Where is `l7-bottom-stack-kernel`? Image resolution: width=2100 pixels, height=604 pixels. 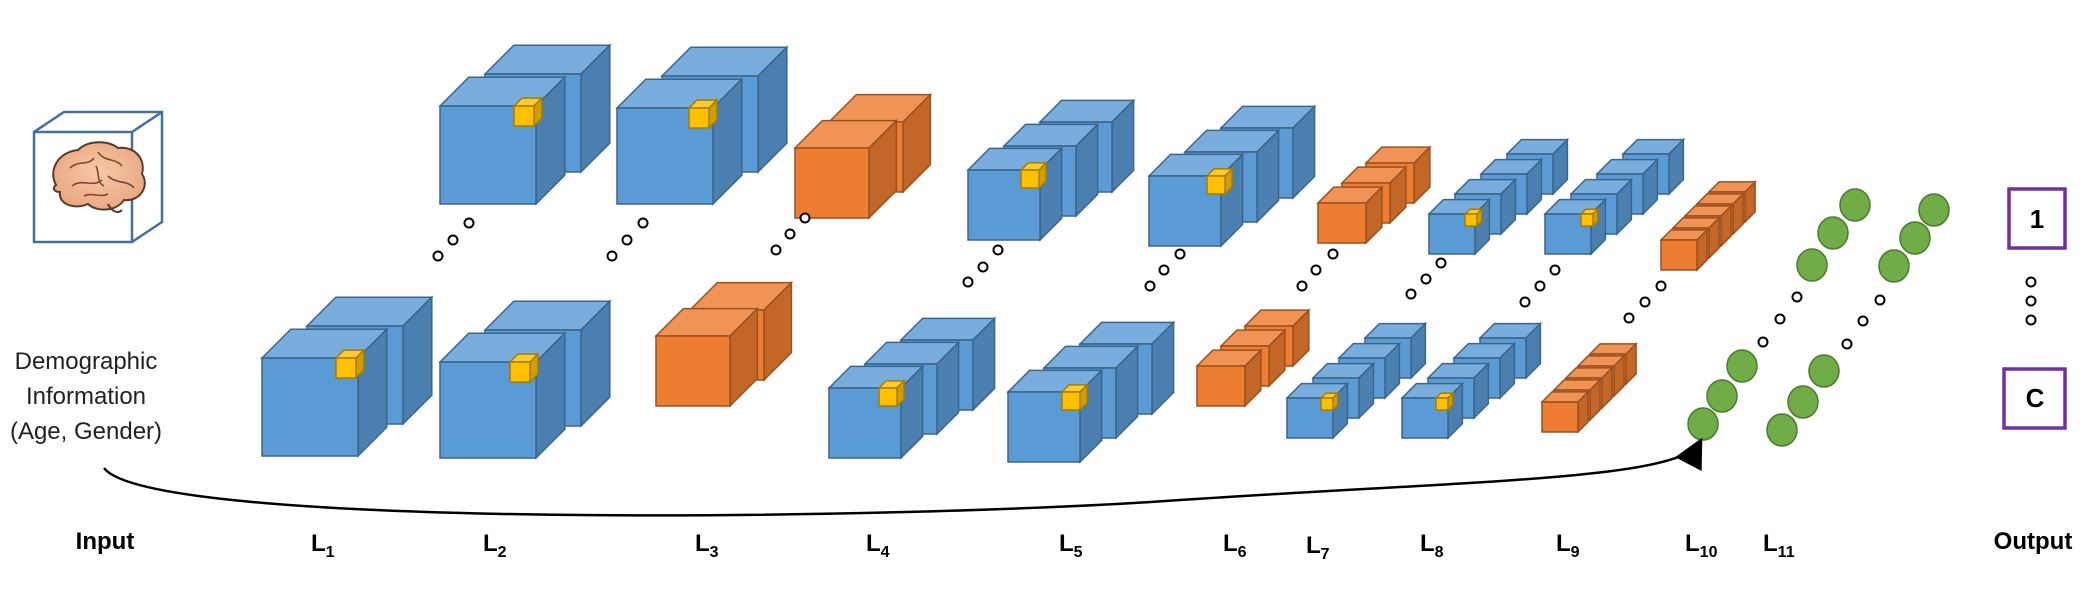 l7-bottom-stack-kernel is located at coordinates (1329, 401).